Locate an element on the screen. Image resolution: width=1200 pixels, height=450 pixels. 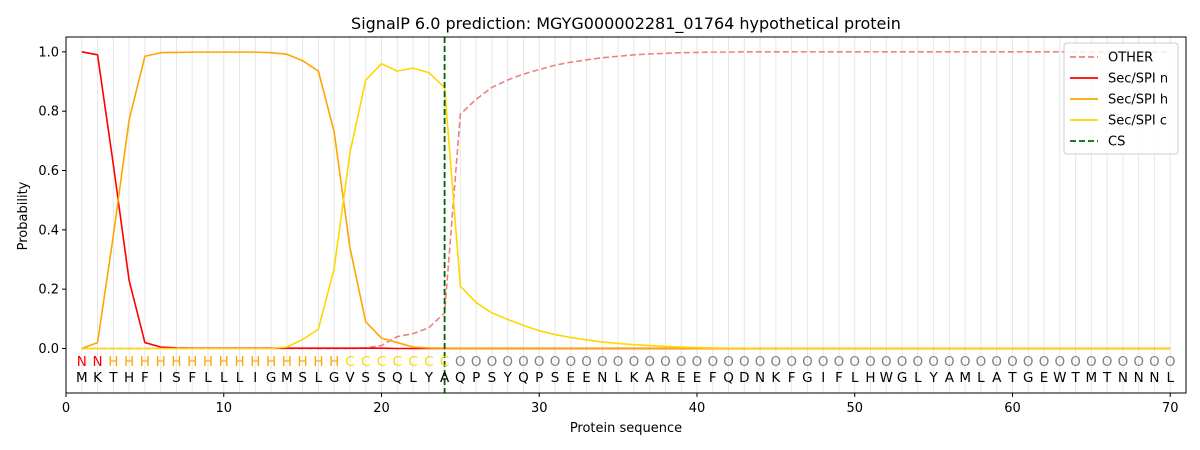
legend-label: Sec/SPI c is located at coordinates (1137, 121).